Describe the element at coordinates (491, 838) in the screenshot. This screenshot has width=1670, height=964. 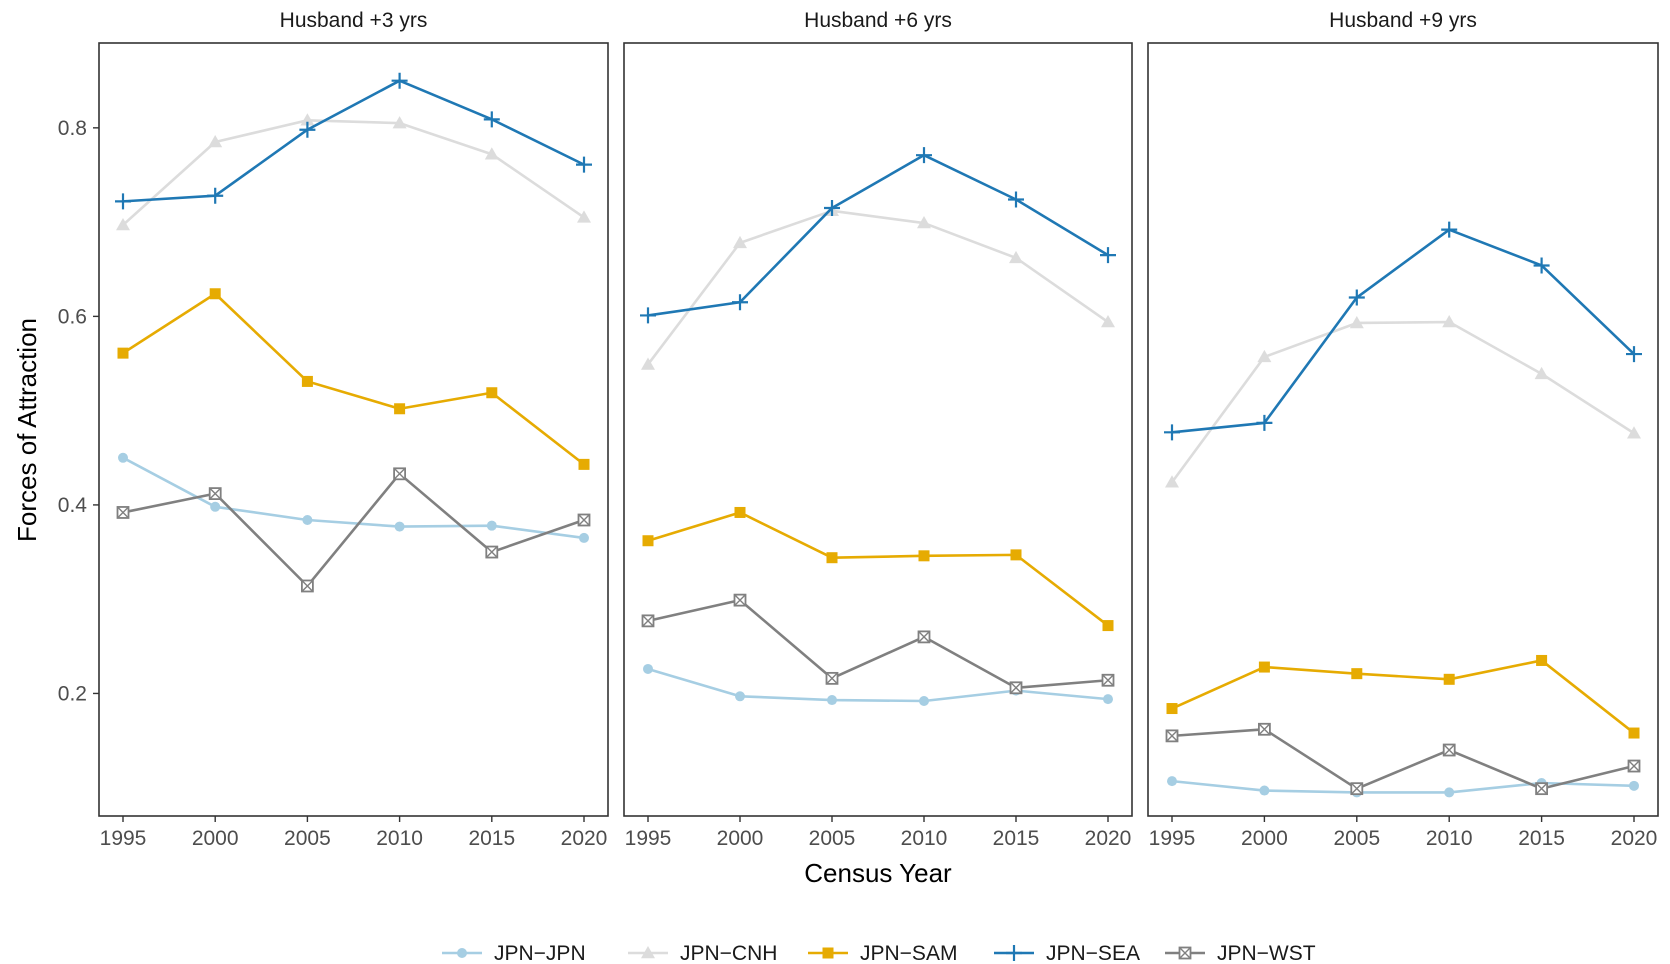
I see `x-tick-label: 2015` at that location.